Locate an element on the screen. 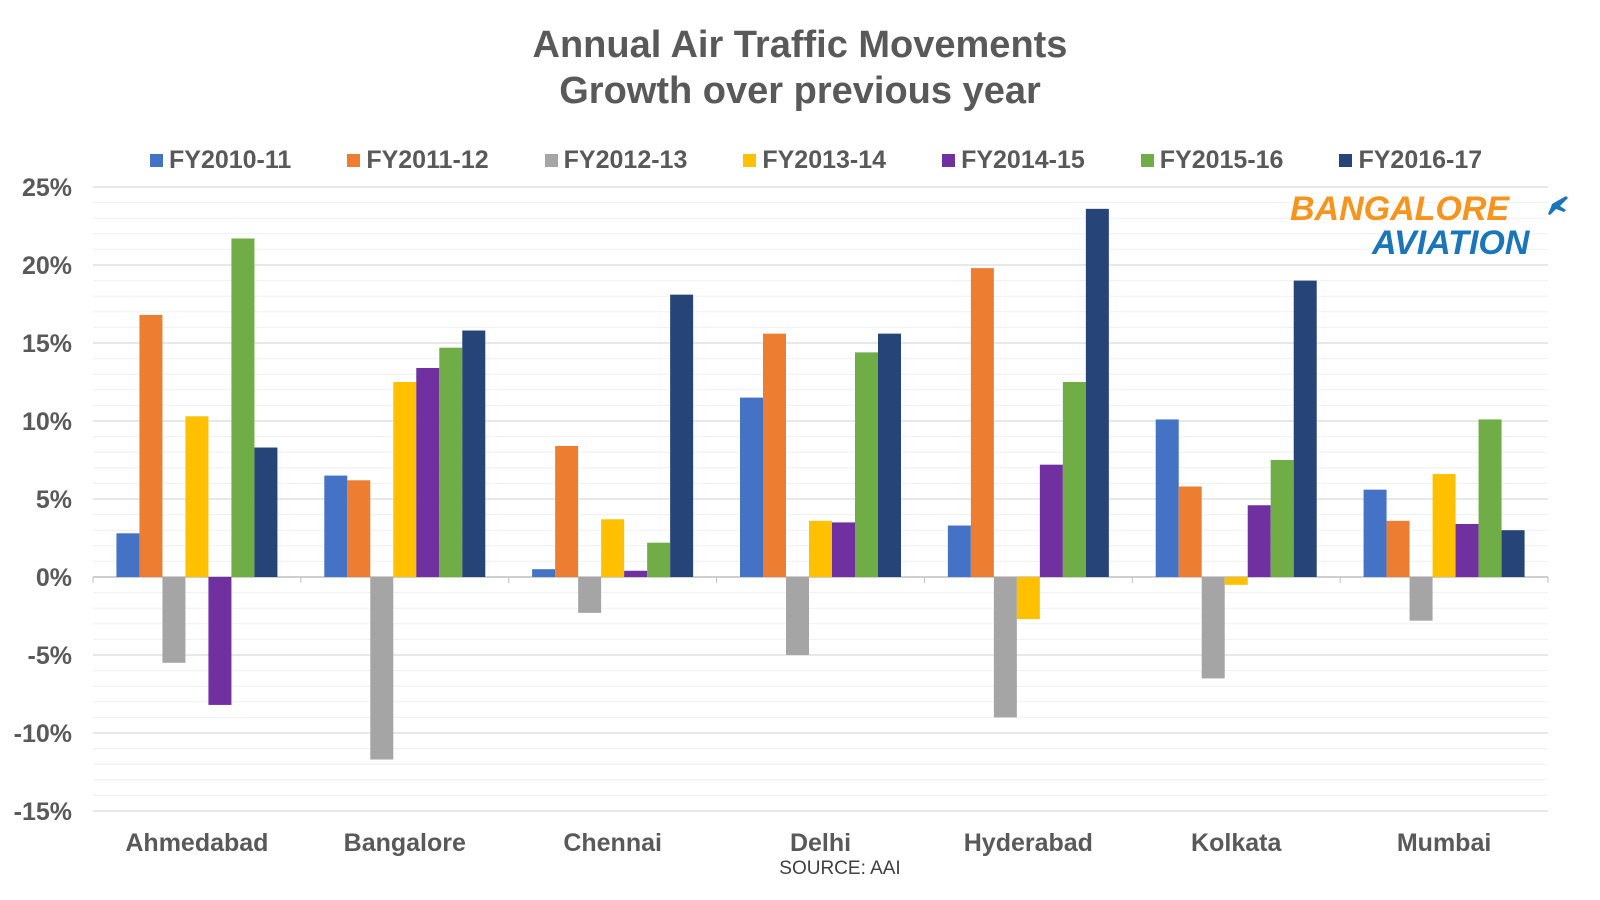 The width and height of the screenshot is (1600, 900). legend-item: FY2015-16 is located at coordinates (1212, 160).